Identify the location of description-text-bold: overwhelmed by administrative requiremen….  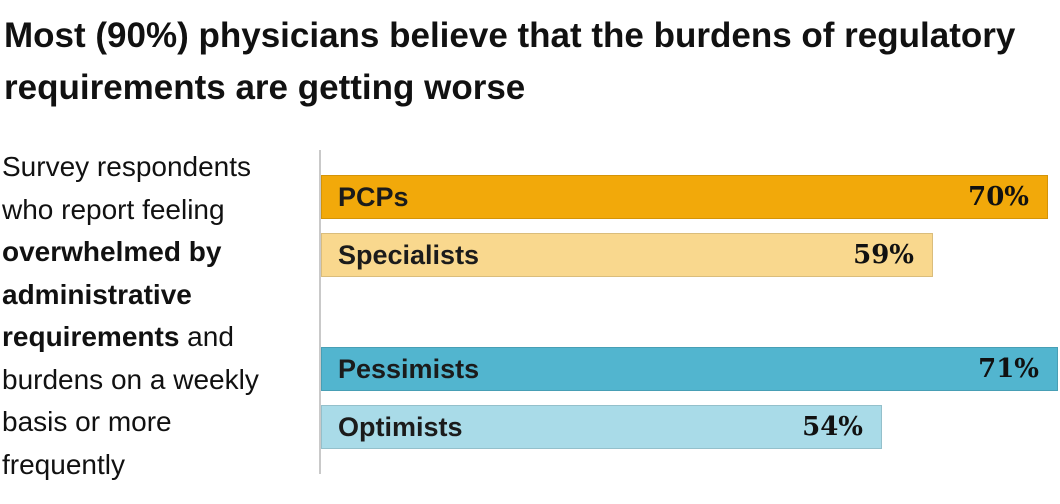
(112, 294).